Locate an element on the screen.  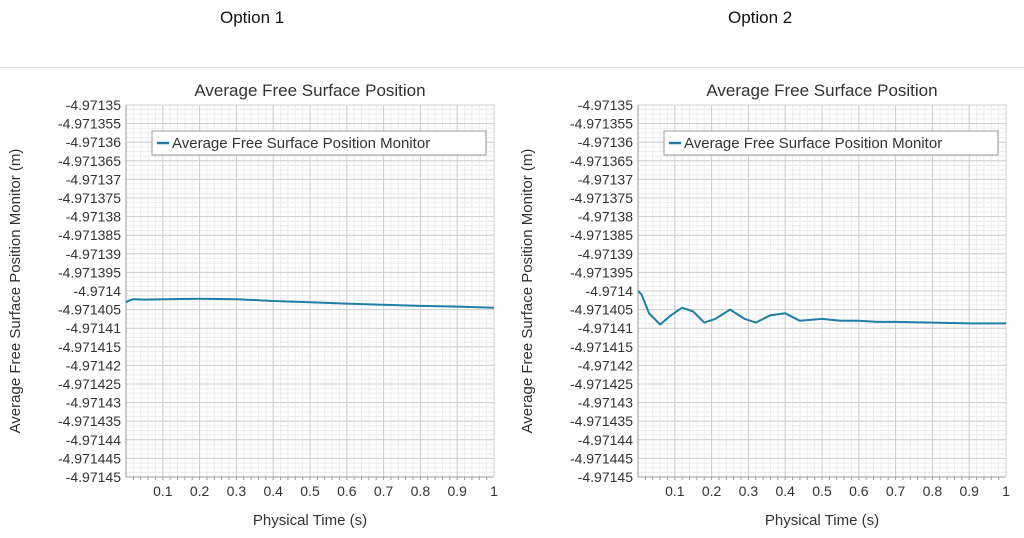
header-divider is located at coordinates (512, 67).